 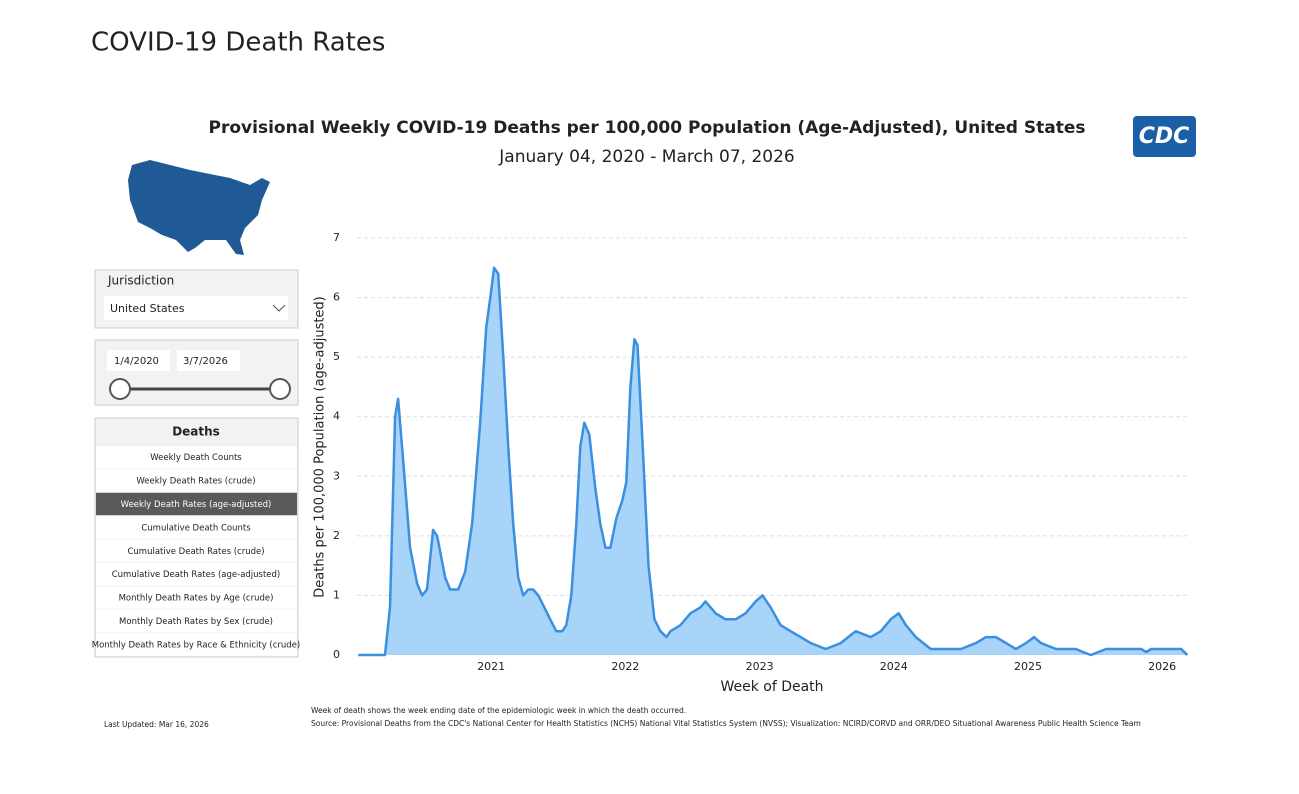 What do you see at coordinates (199, 207) in the screenshot?
I see `us-map` at bounding box center [199, 207].